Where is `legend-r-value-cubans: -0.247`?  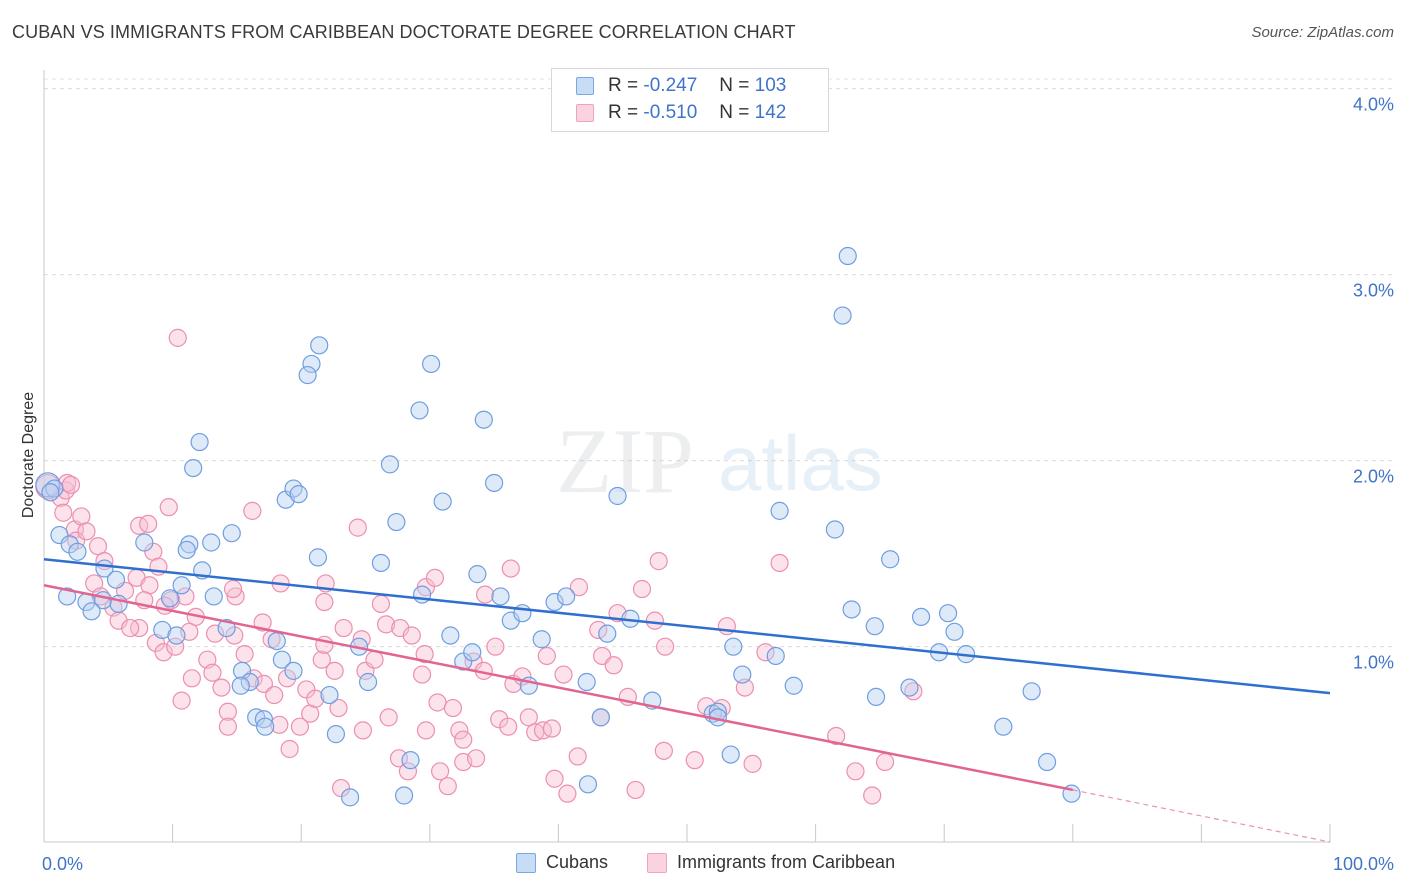
legend-r-value-cubans: -0.247 is located at coordinates (670, 85).